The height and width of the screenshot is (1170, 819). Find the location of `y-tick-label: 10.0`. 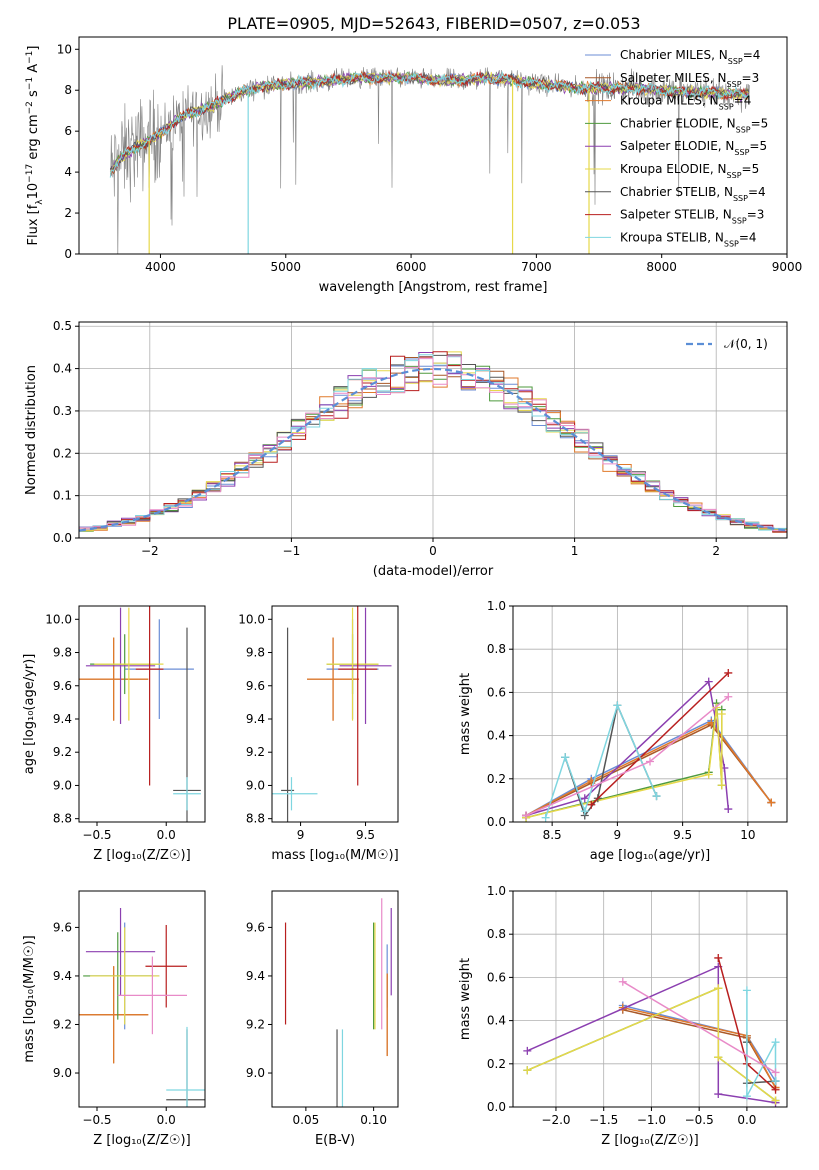

y-tick-label: 10.0 is located at coordinates (251, 619).